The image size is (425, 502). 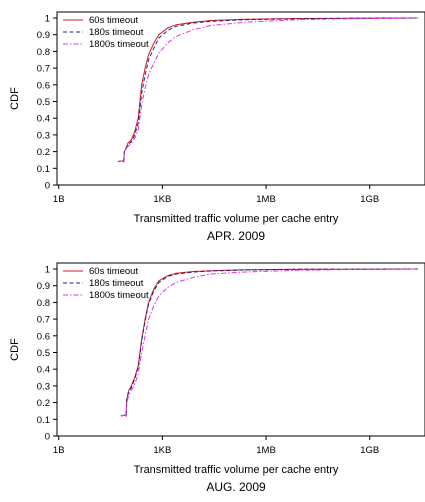 What do you see at coordinates (236, 236) in the screenshot?
I see `chart-caption: APR. 2009` at bounding box center [236, 236].